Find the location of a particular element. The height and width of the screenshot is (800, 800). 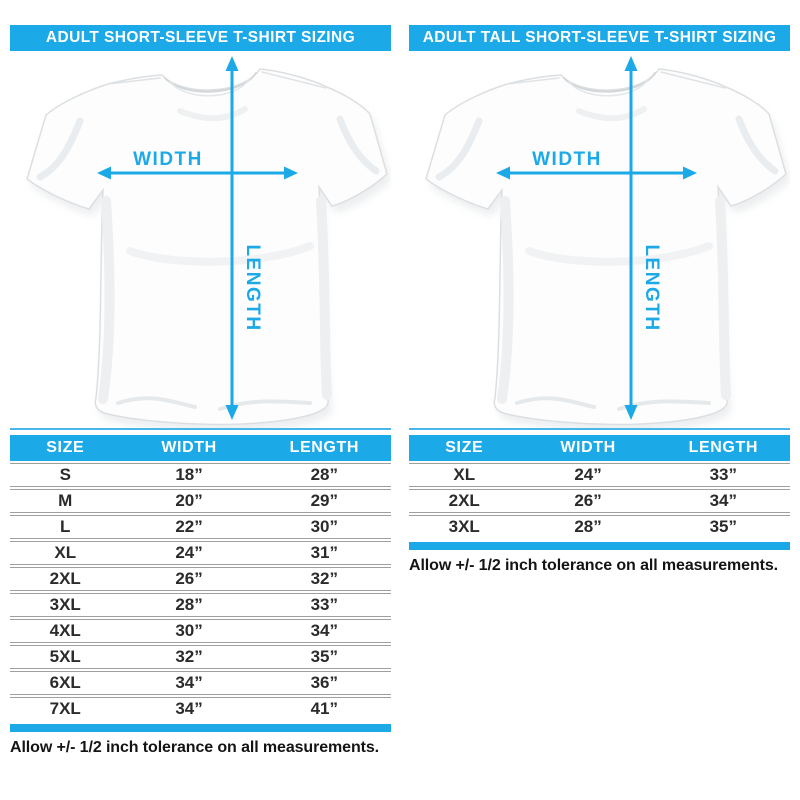

table-row: L 22” 30” is located at coordinates (200, 527).